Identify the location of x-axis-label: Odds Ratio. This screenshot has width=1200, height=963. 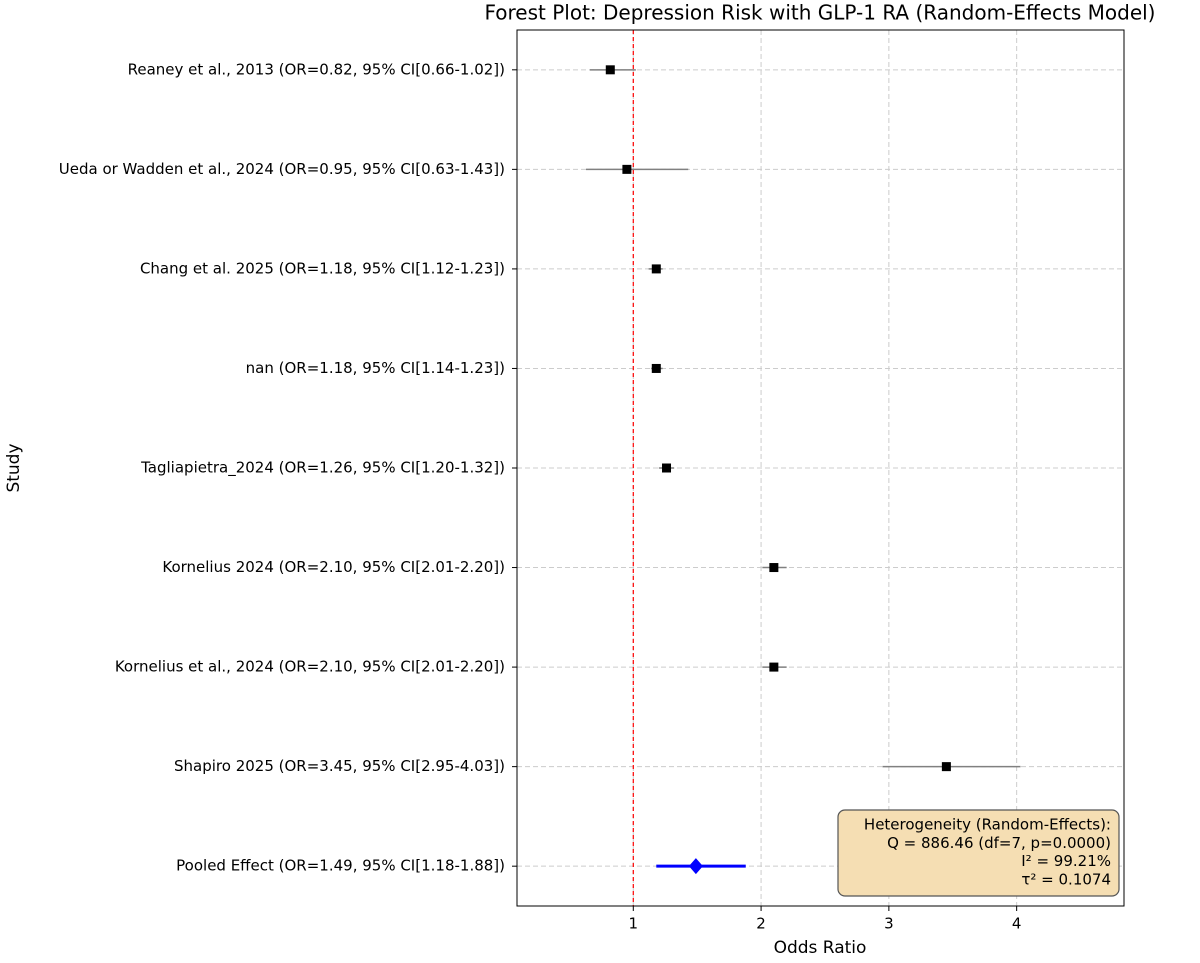
(820, 948).